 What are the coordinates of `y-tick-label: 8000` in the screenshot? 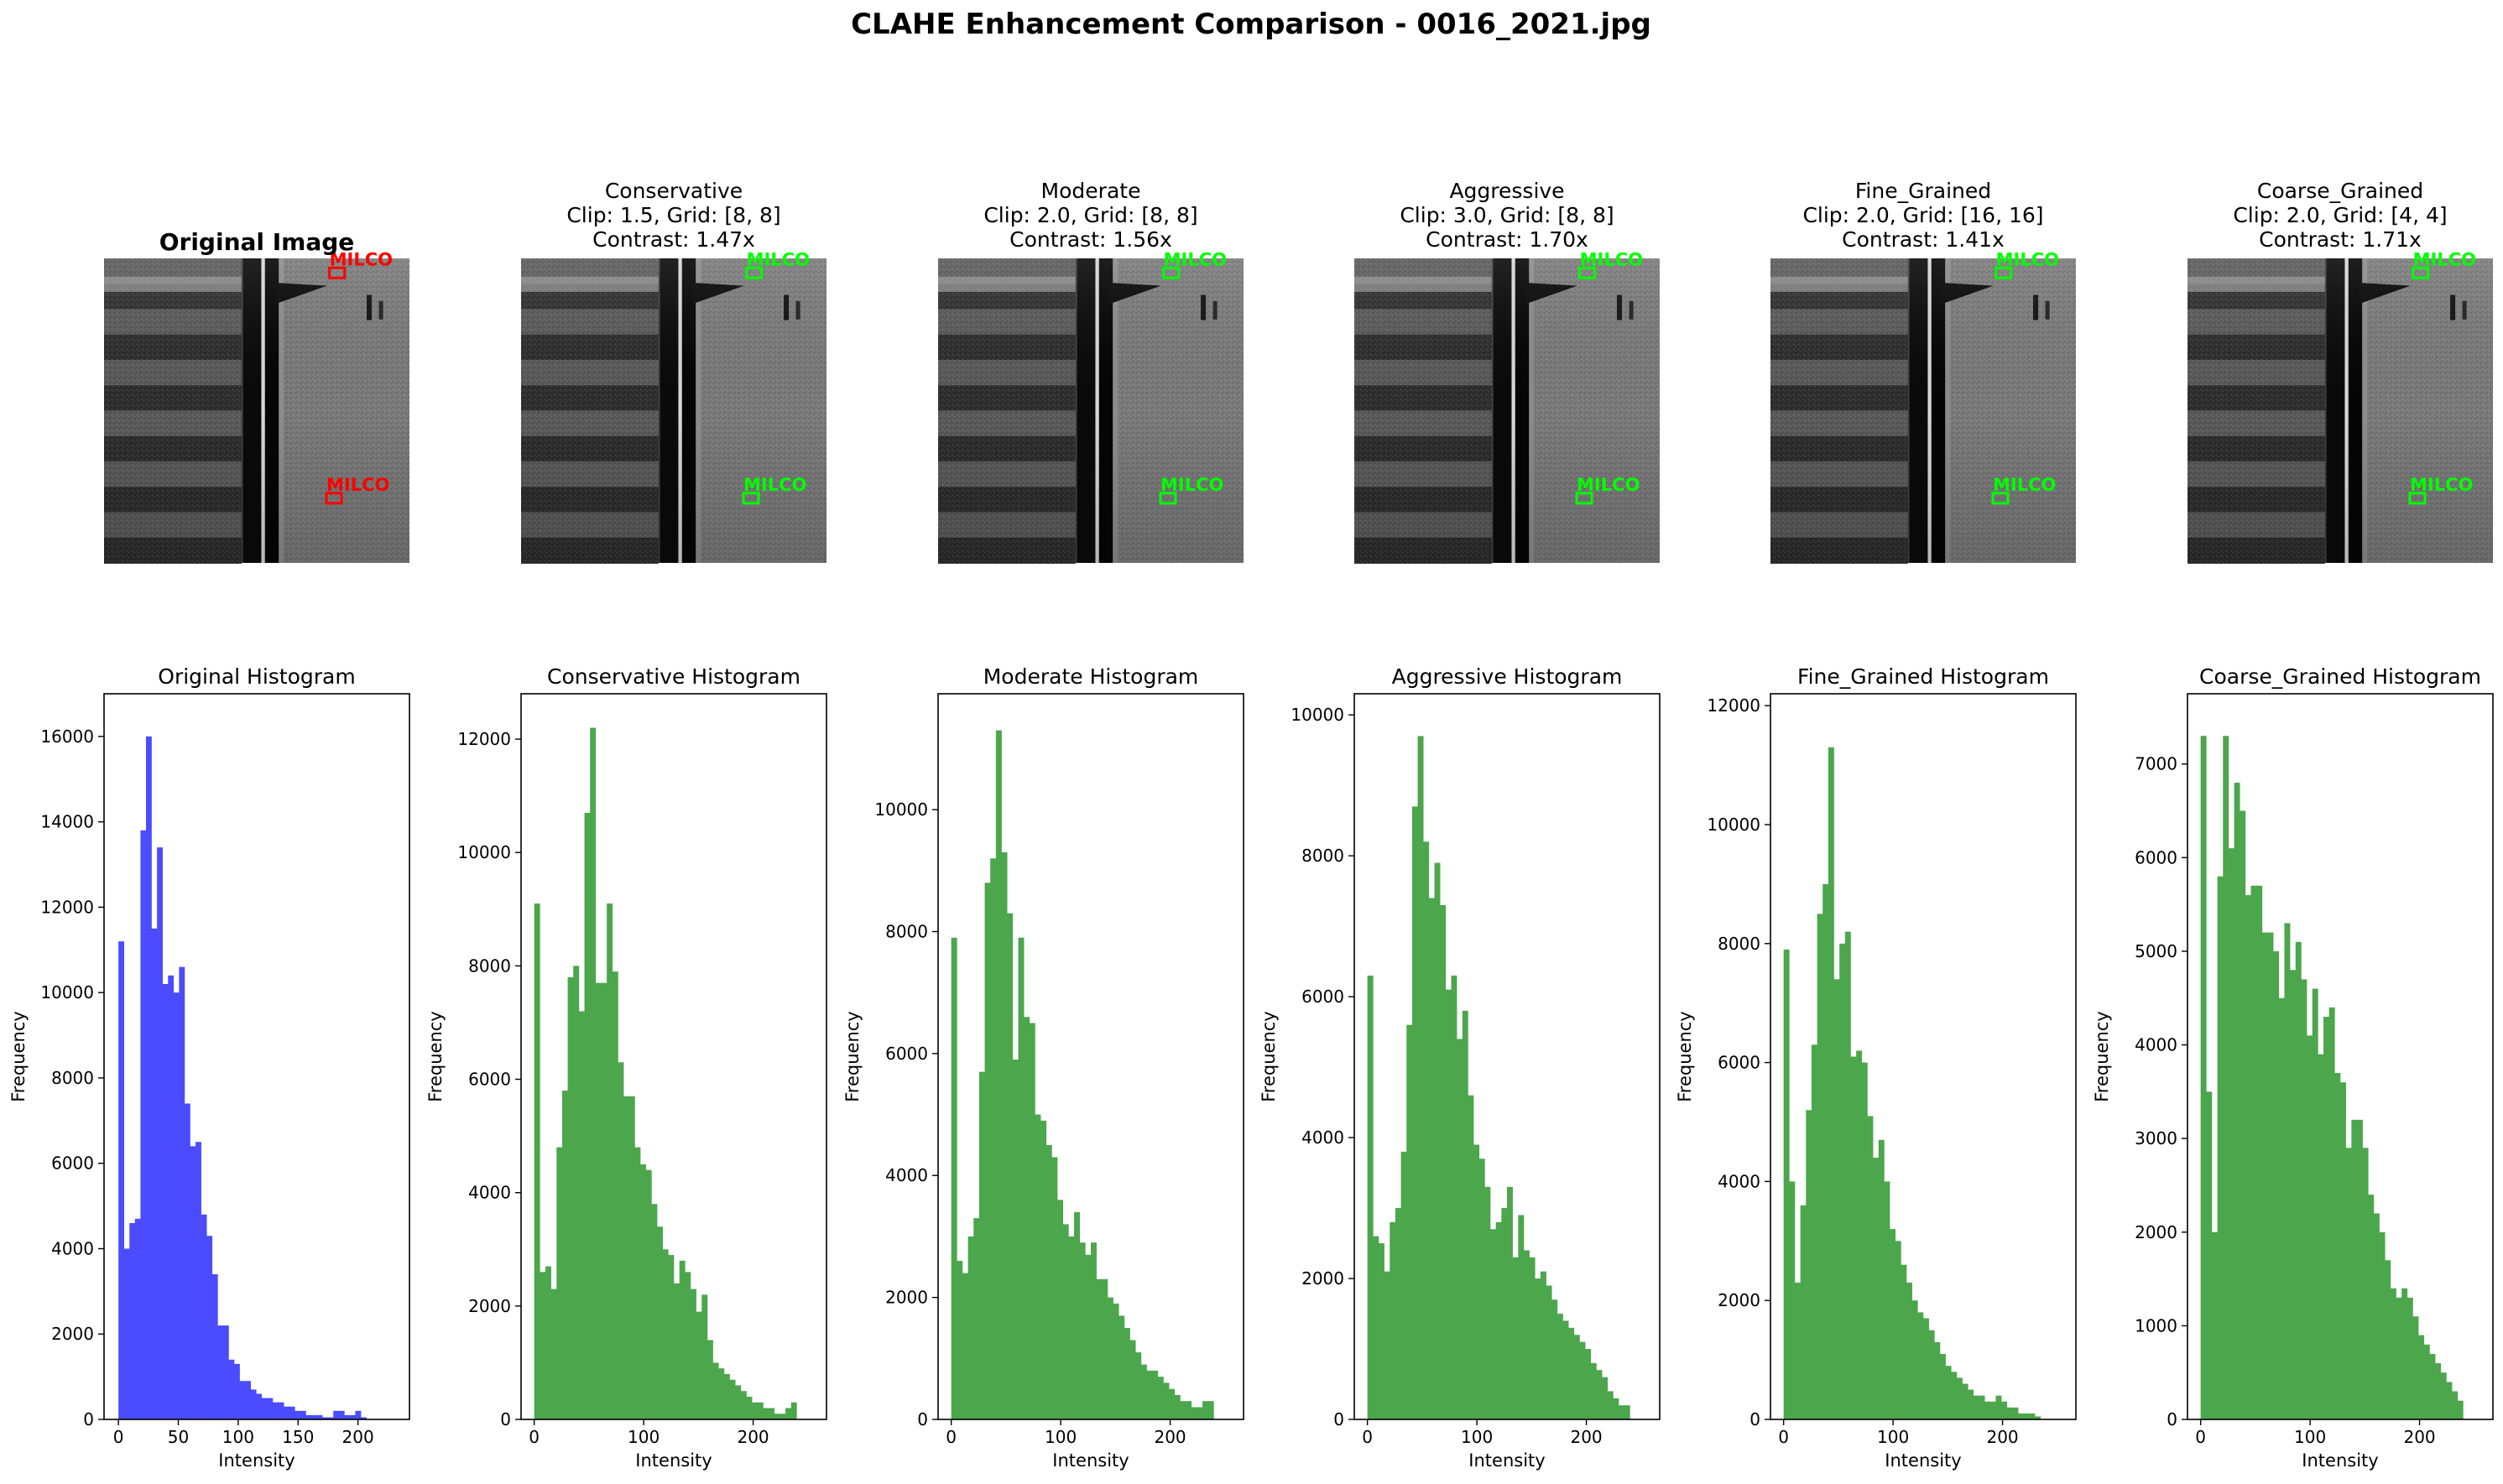 It's located at (1739, 944).